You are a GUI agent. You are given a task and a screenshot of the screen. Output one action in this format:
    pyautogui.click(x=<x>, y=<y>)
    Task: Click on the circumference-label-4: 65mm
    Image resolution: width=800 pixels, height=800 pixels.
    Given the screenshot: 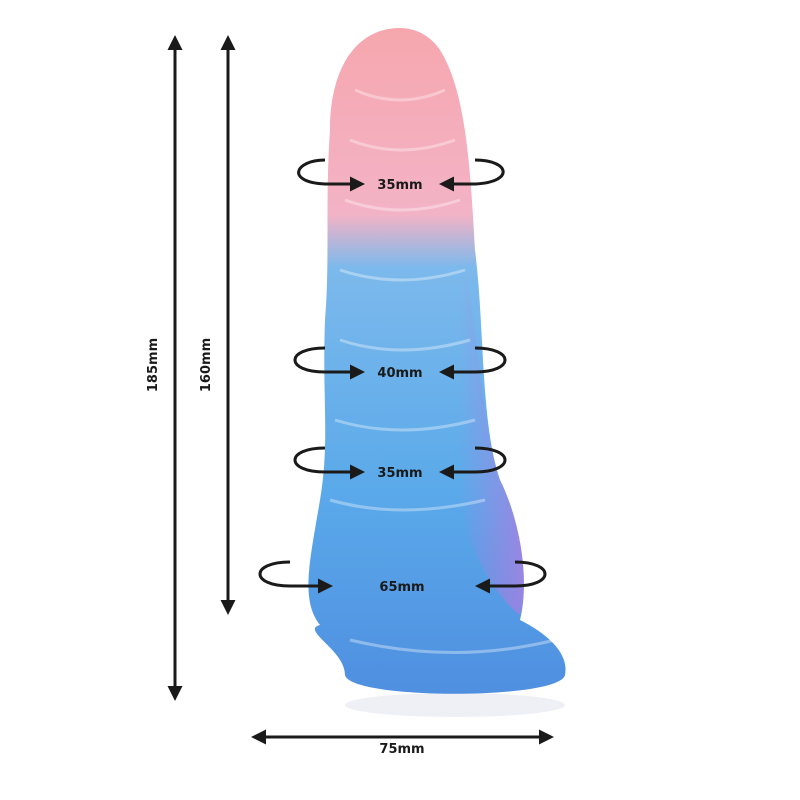 What is the action you would take?
    pyautogui.click(x=401, y=587)
    